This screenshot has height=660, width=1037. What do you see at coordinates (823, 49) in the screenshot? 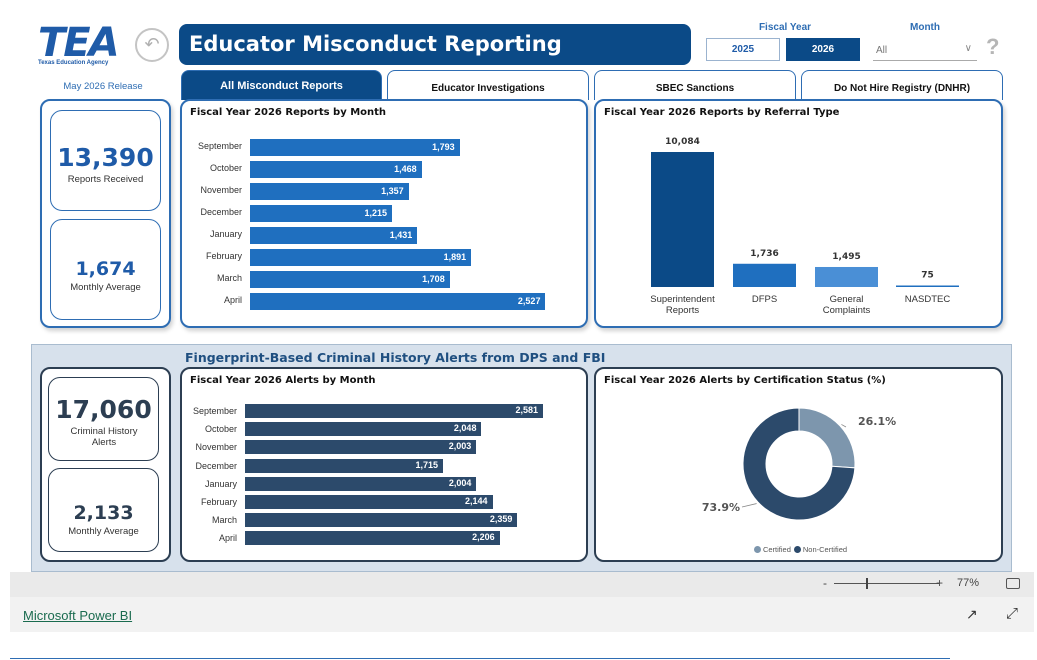
I see `year-2026-button: 2026` at bounding box center [823, 49].